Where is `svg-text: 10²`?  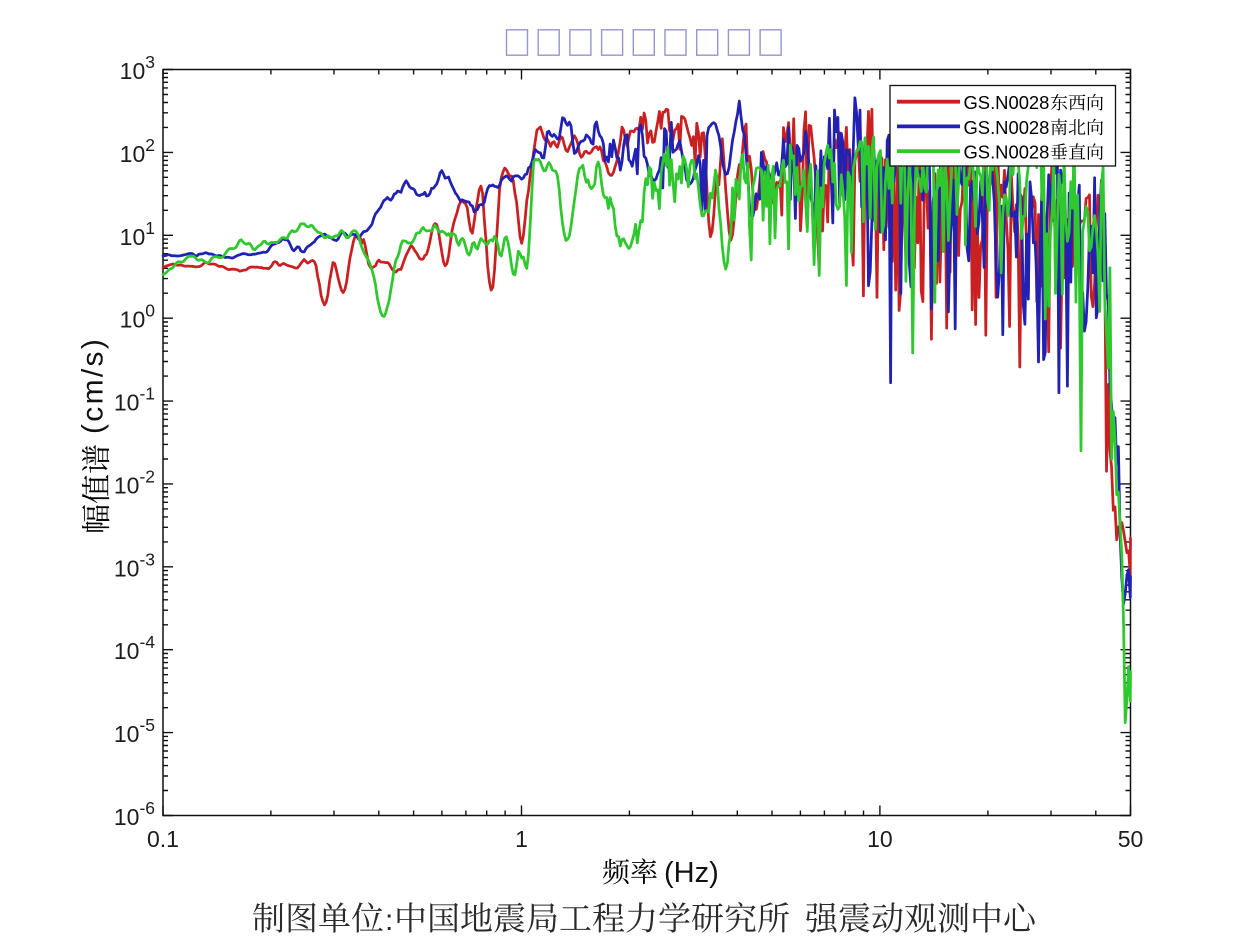
svg-text: 10² is located at coordinates (137, 151).